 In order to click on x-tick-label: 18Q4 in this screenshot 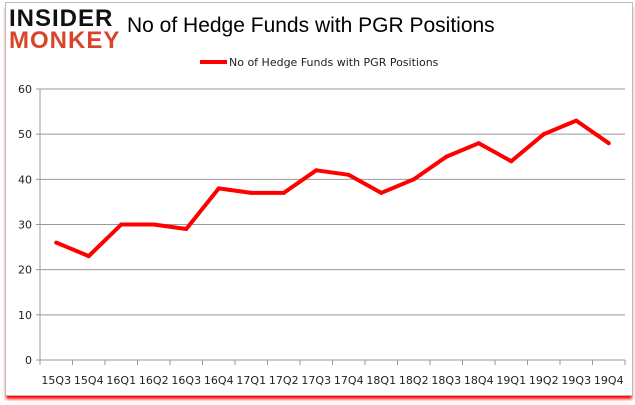, I will do `click(479, 380)`.